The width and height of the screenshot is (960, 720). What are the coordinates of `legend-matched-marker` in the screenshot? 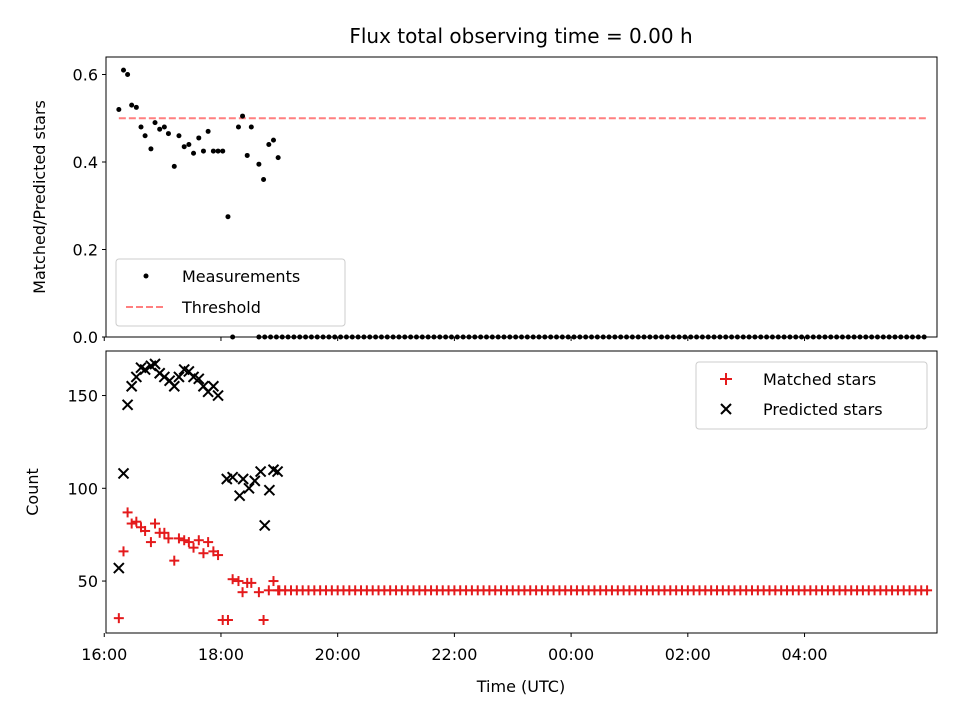 It's located at (726, 379).